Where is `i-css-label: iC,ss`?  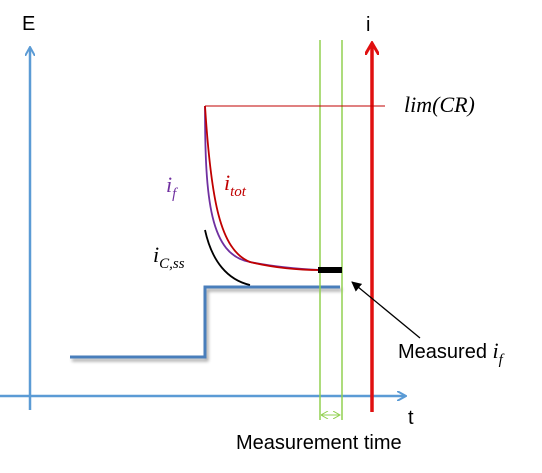 i-css-label: iC,ss is located at coordinates (169, 257).